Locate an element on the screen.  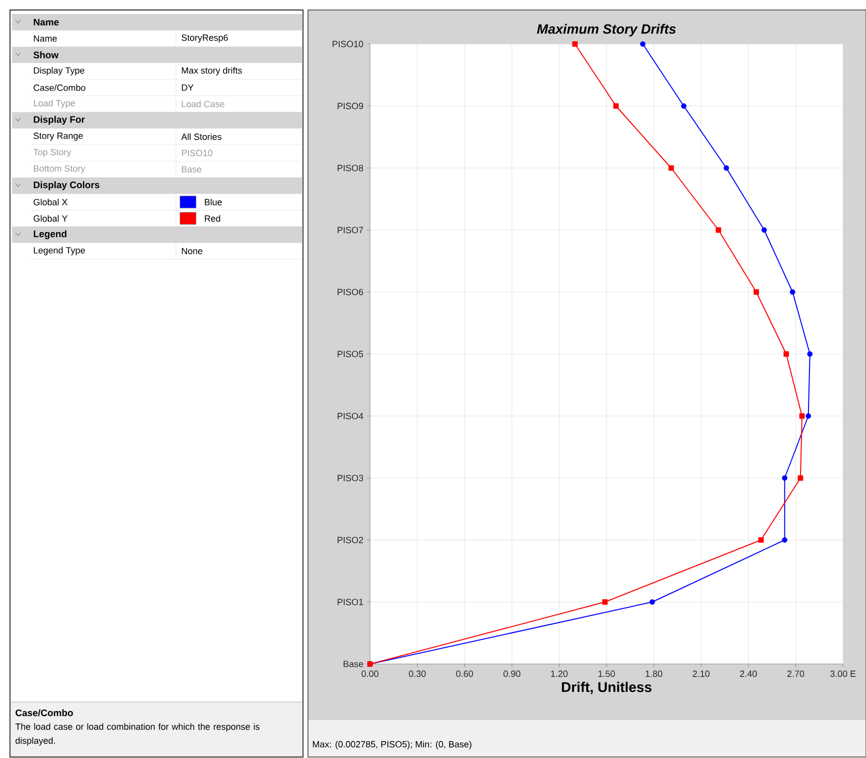
y-tick-label: PISO1 is located at coordinates (351, 602).